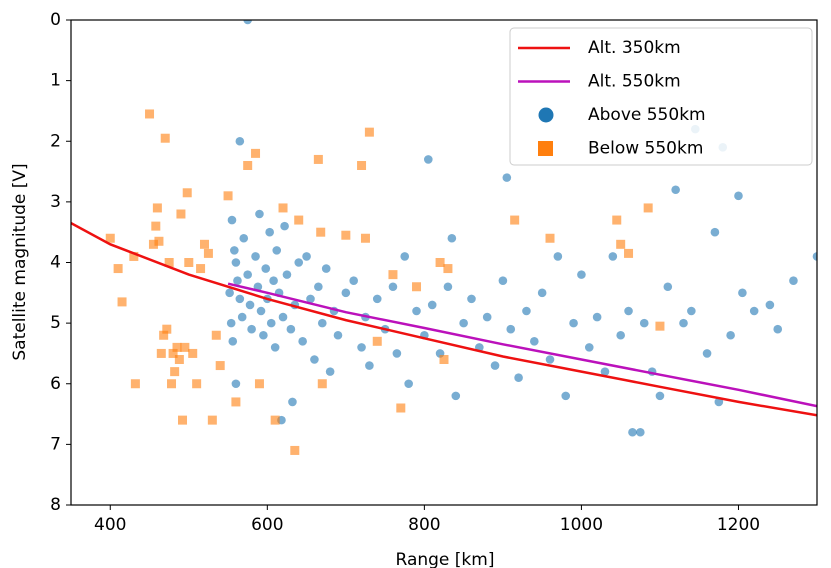 This screenshot has height=568, width=831. Describe the element at coordinates (55, 20) in the screenshot. I see `y-tick-label: 0` at that location.